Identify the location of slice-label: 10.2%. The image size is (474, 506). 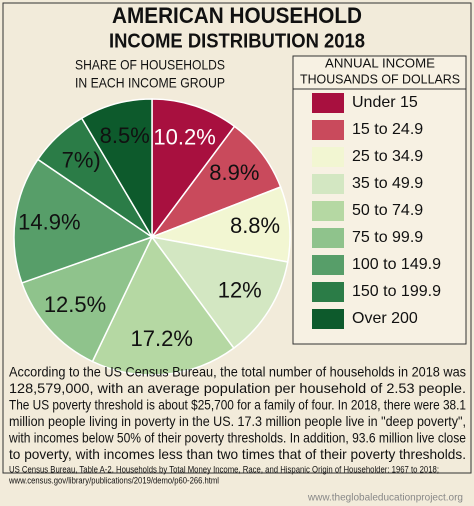
(184, 137).